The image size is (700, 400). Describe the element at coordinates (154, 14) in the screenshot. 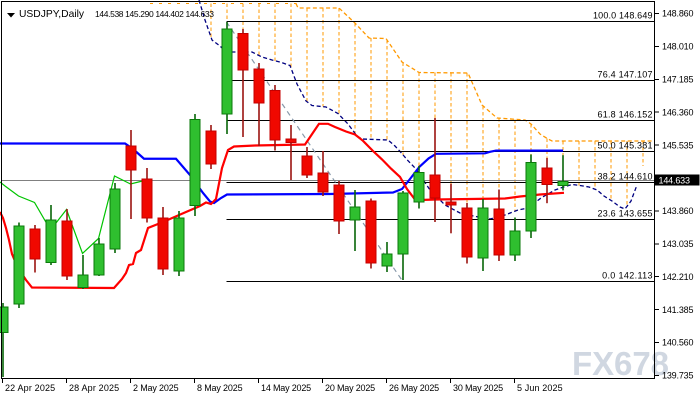

I see `svg-text:144.538 145.290 144.402 144.63: 144.538 145.290 144.402 144.633` at that location.